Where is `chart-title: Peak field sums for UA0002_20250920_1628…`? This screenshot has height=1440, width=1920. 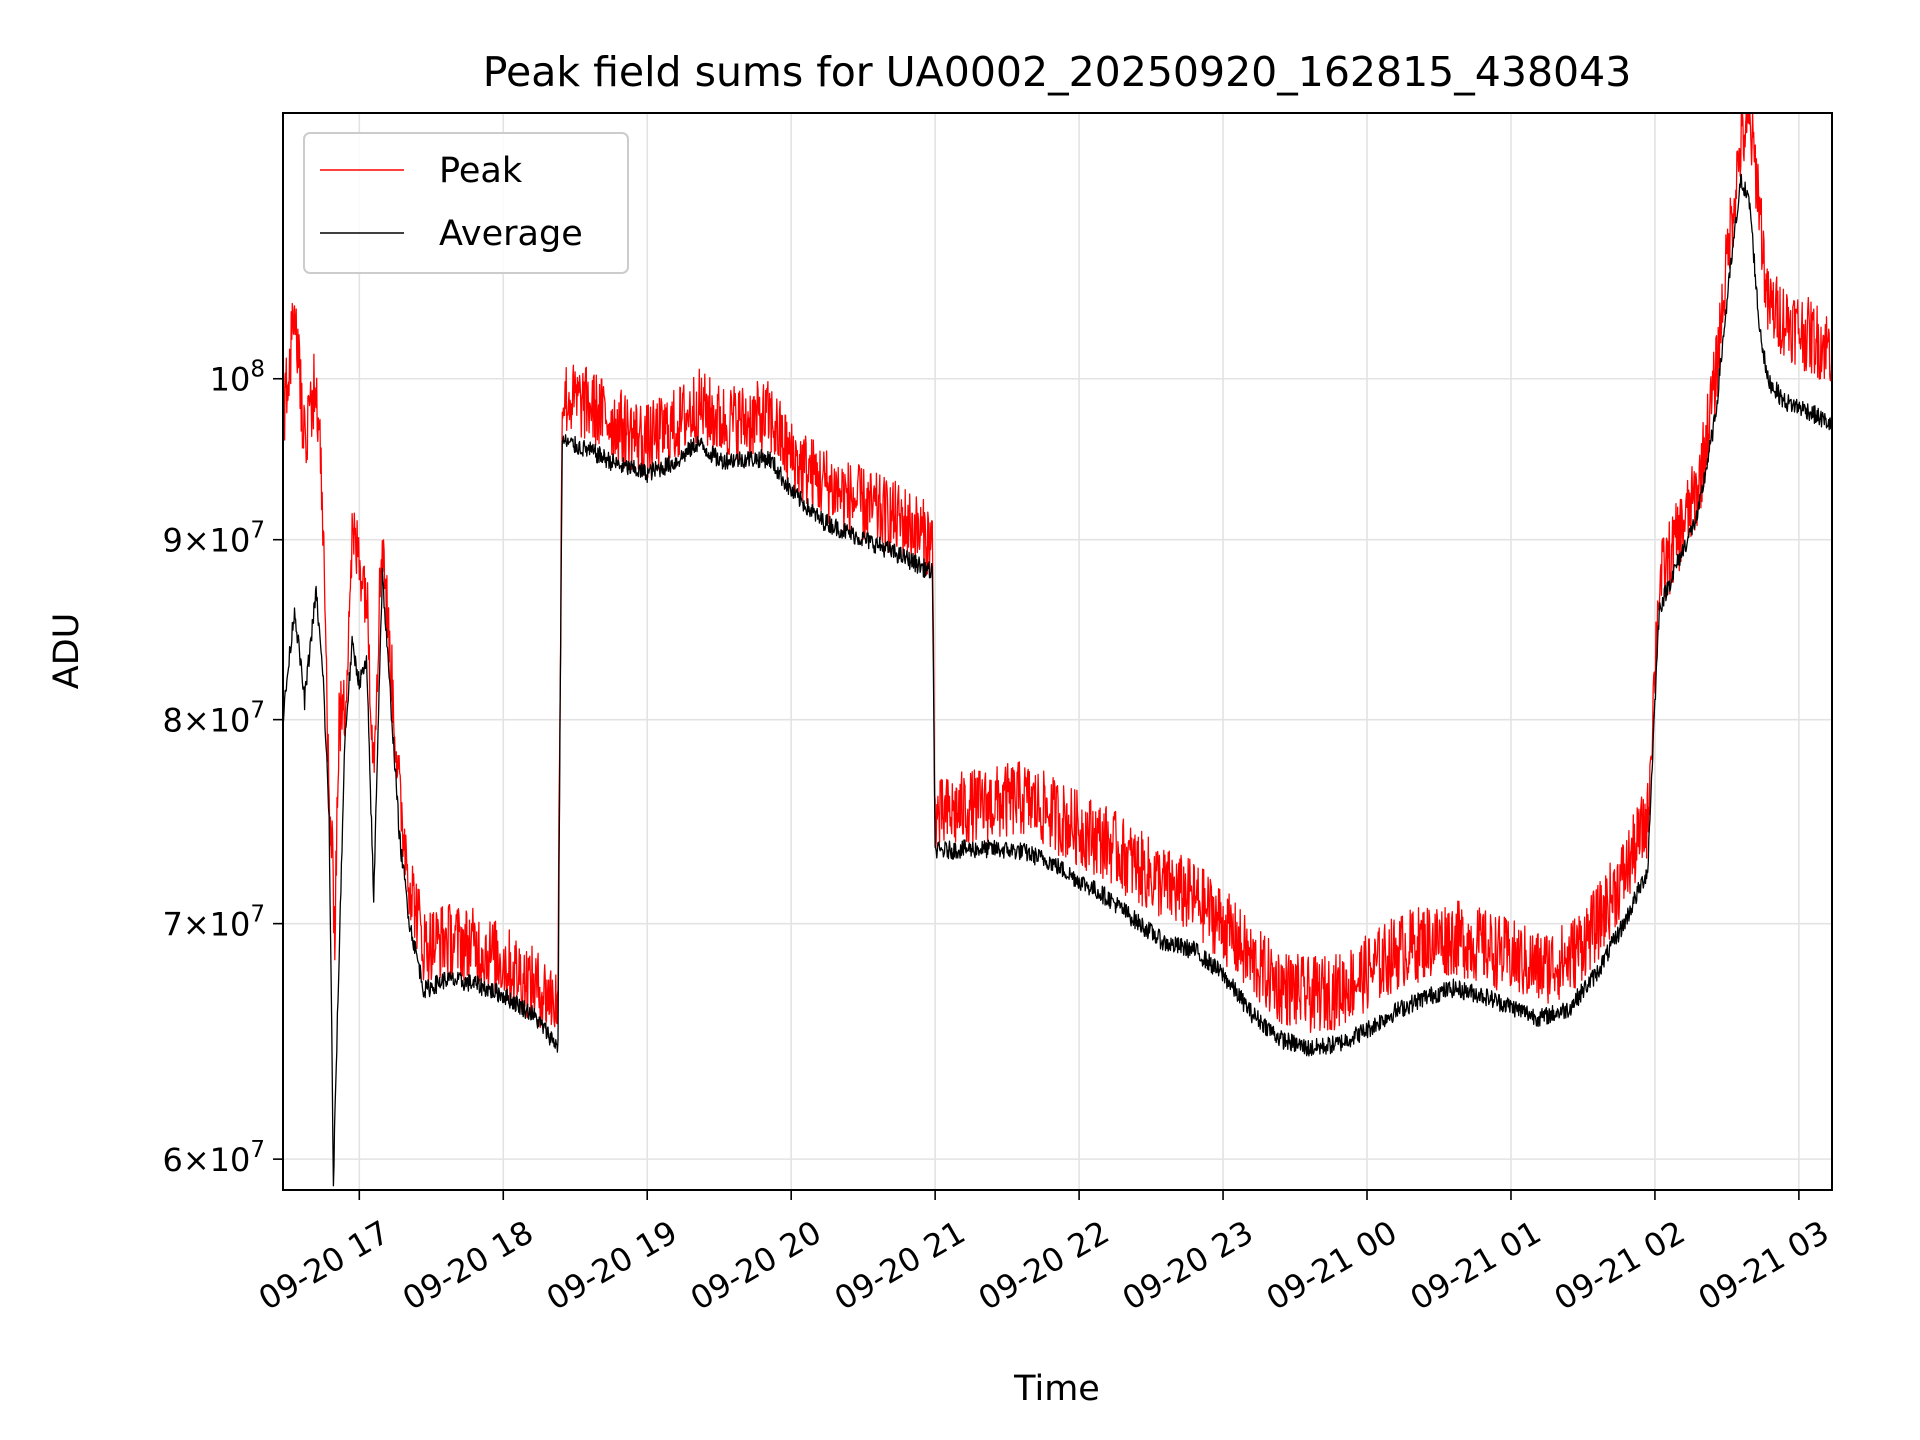 chart-title: Peak field sums for UA0002_20250920_1628… is located at coordinates (1057, 72).